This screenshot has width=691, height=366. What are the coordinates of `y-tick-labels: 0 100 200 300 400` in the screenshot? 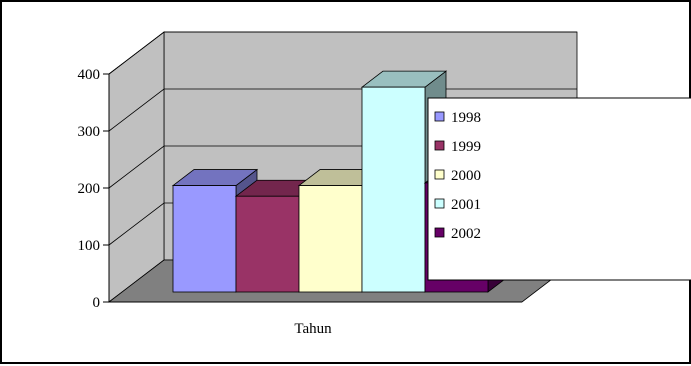 It's located at (89, 189).